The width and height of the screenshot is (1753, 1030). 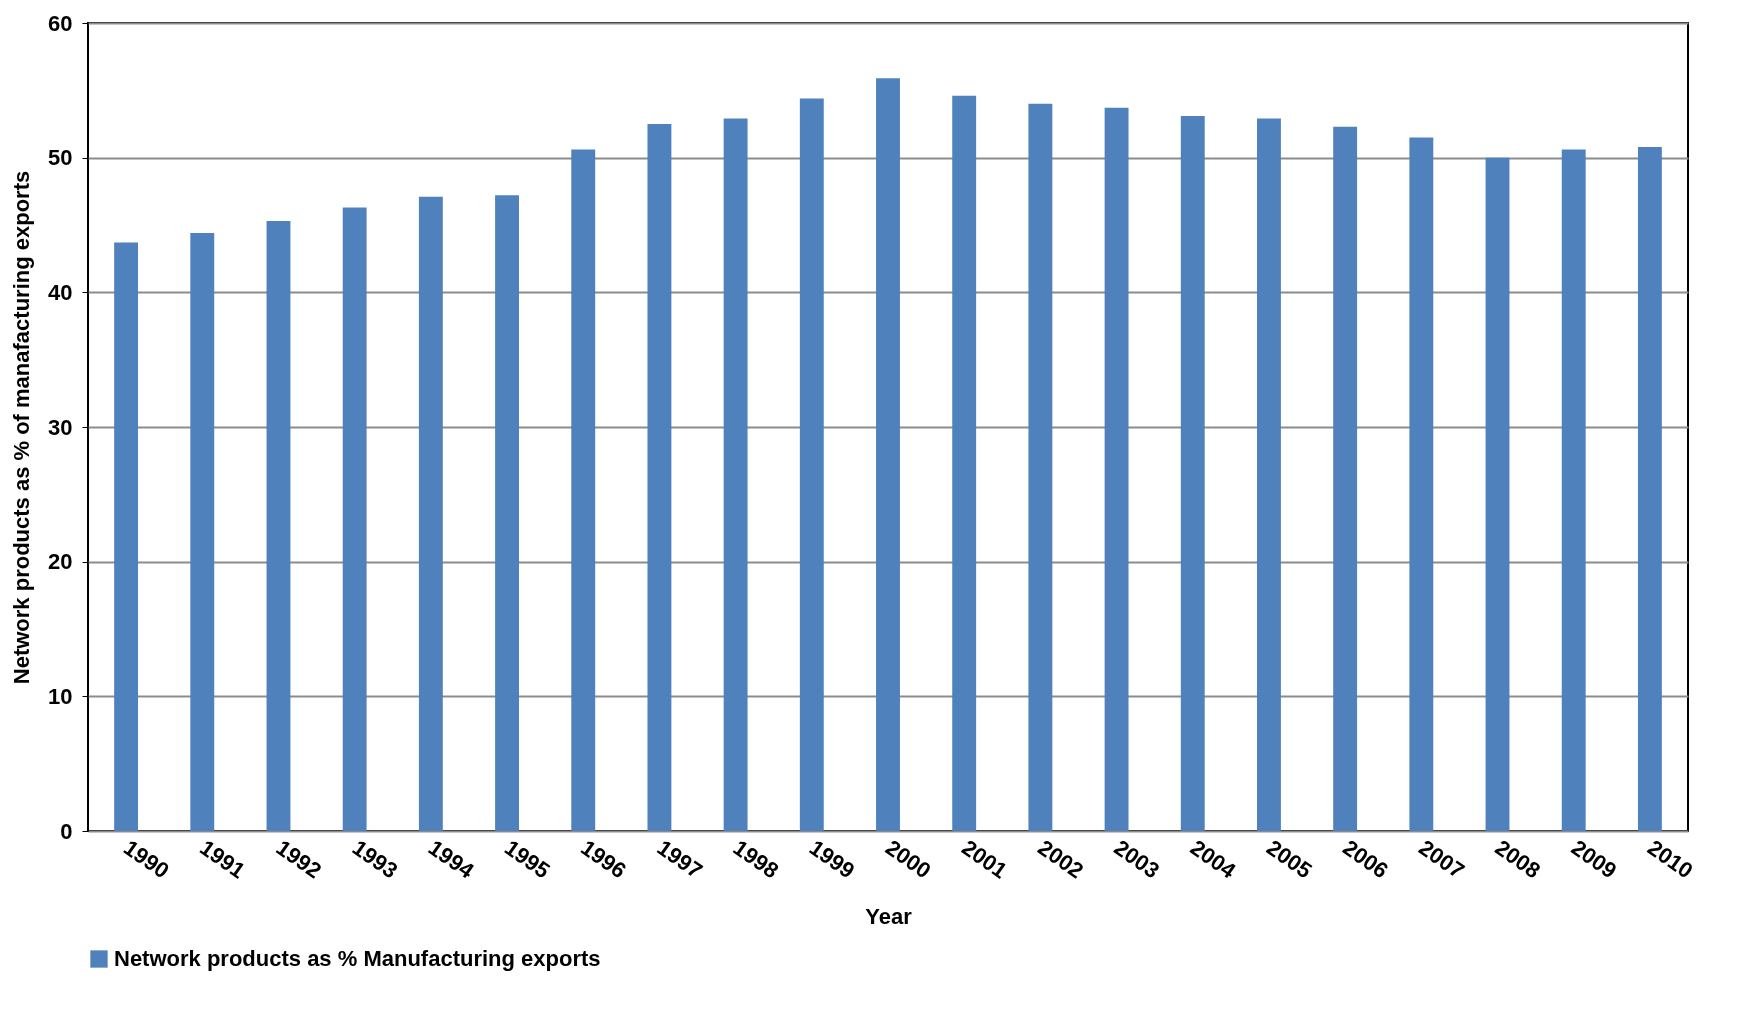 I want to click on y-tick-label: 20, so click(x=60, y=562).